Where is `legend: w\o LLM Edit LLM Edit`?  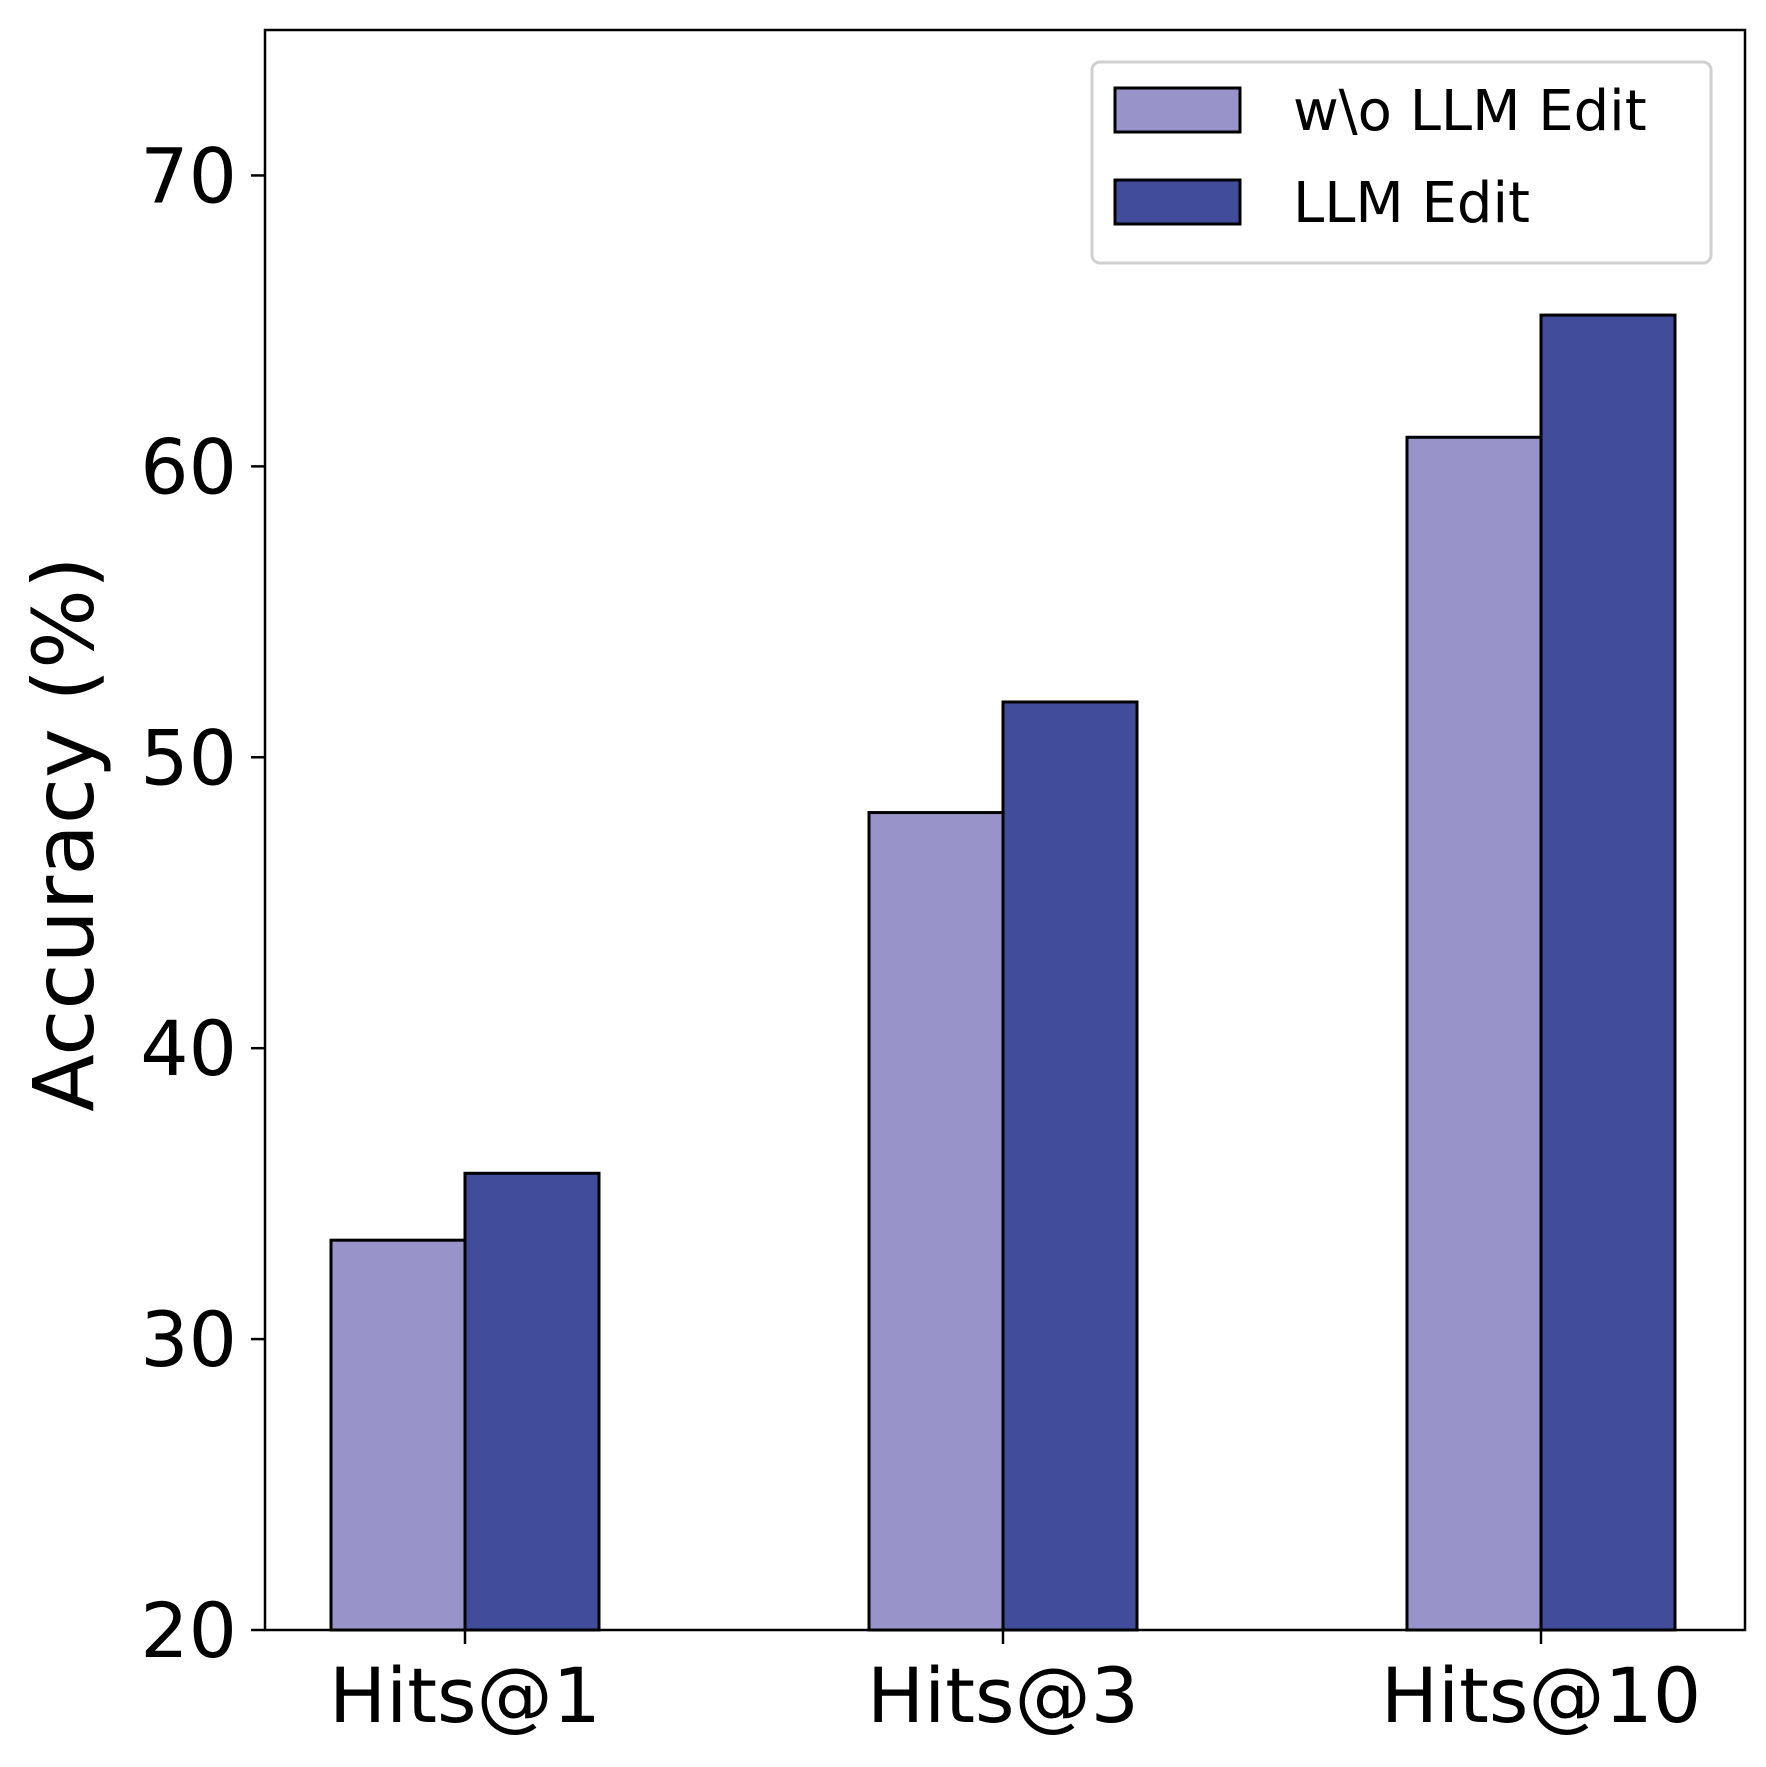
legend: w\o LLM Edit LLM Edit is located at coordinates (1401, 162).